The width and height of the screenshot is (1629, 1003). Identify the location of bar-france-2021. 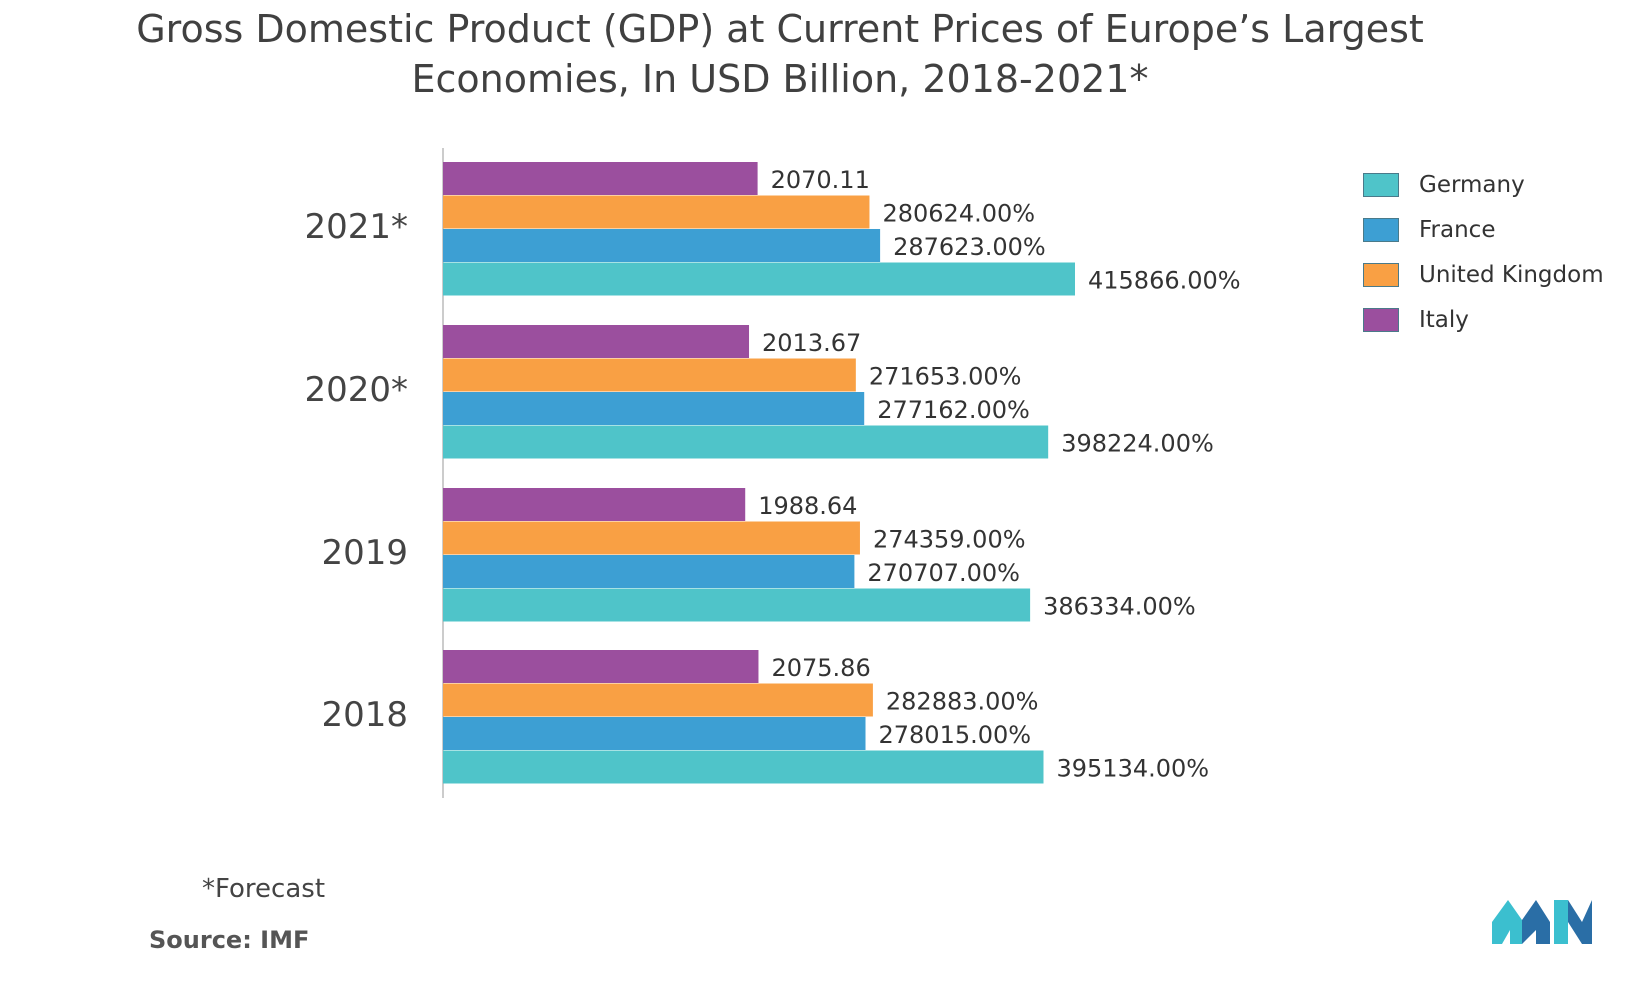
(662, 245).